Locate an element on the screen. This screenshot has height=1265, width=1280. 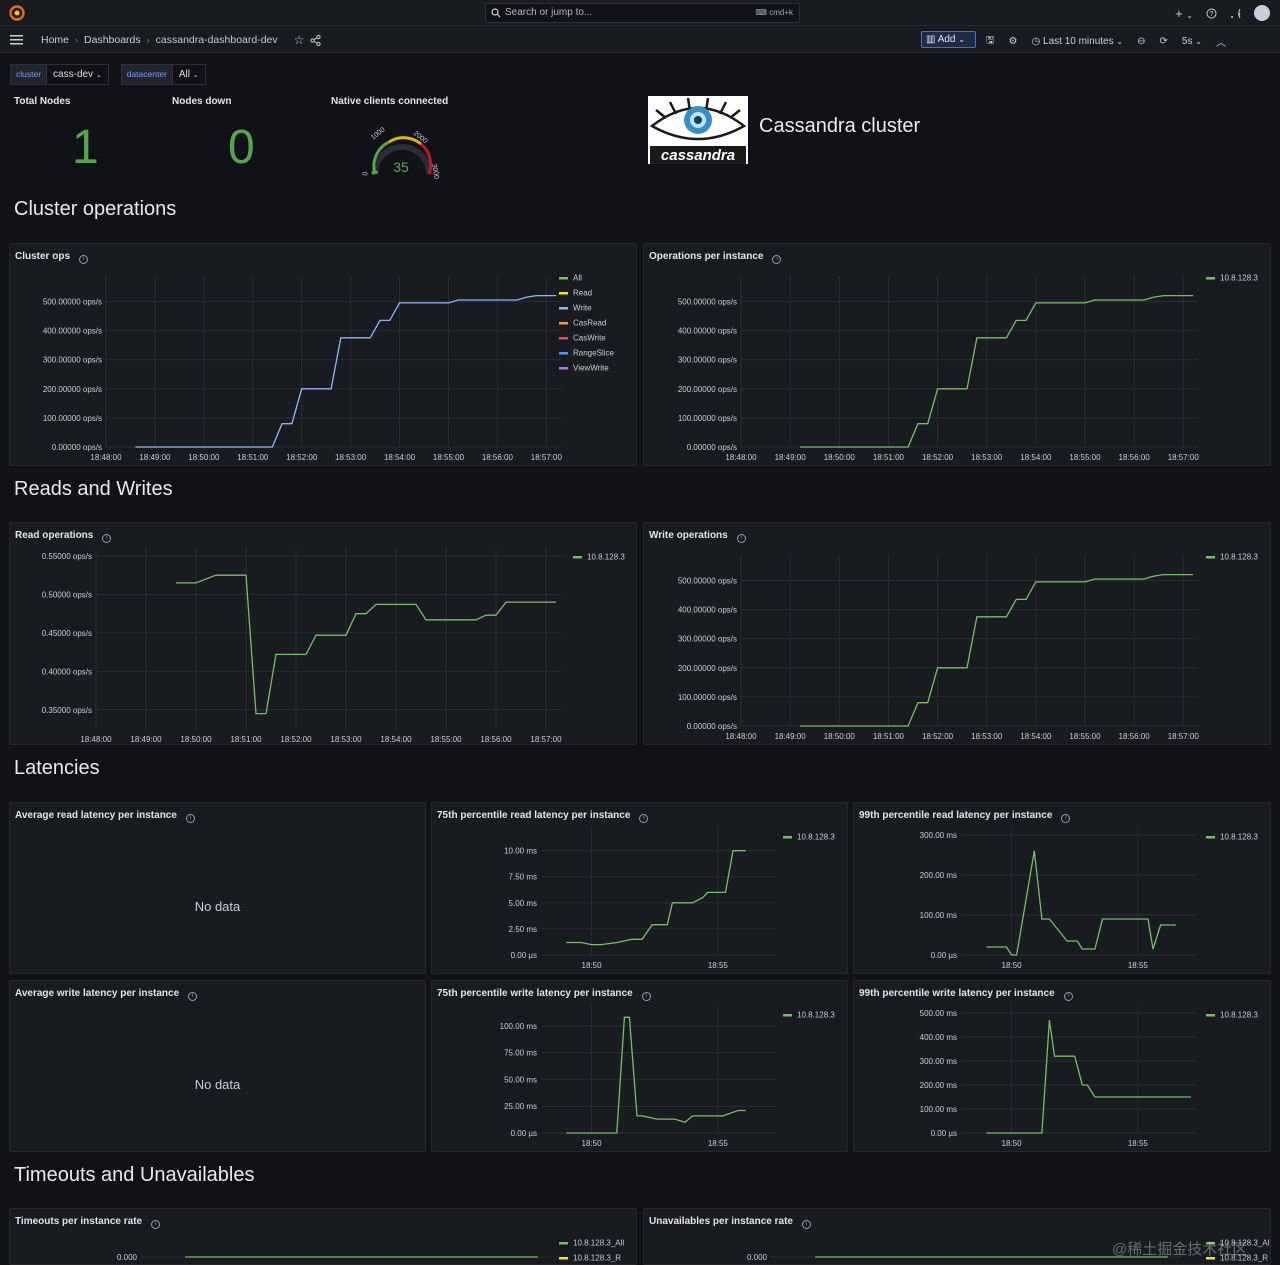
y-axis-tick-label: 7.50 ms is located at coordinates (523, 877).